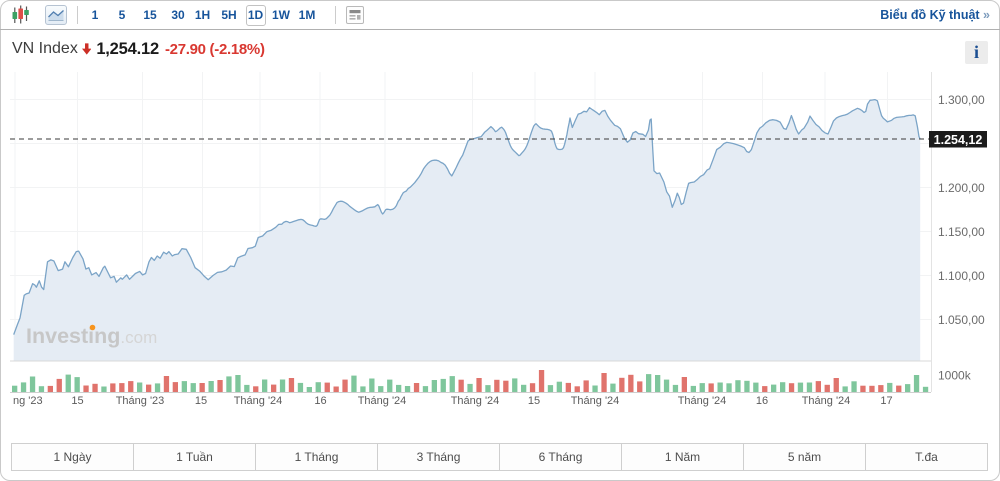  Describe the element at coordinates (961, 276) in the screenshot. I see `svg-text: 1.100,00` at that location.